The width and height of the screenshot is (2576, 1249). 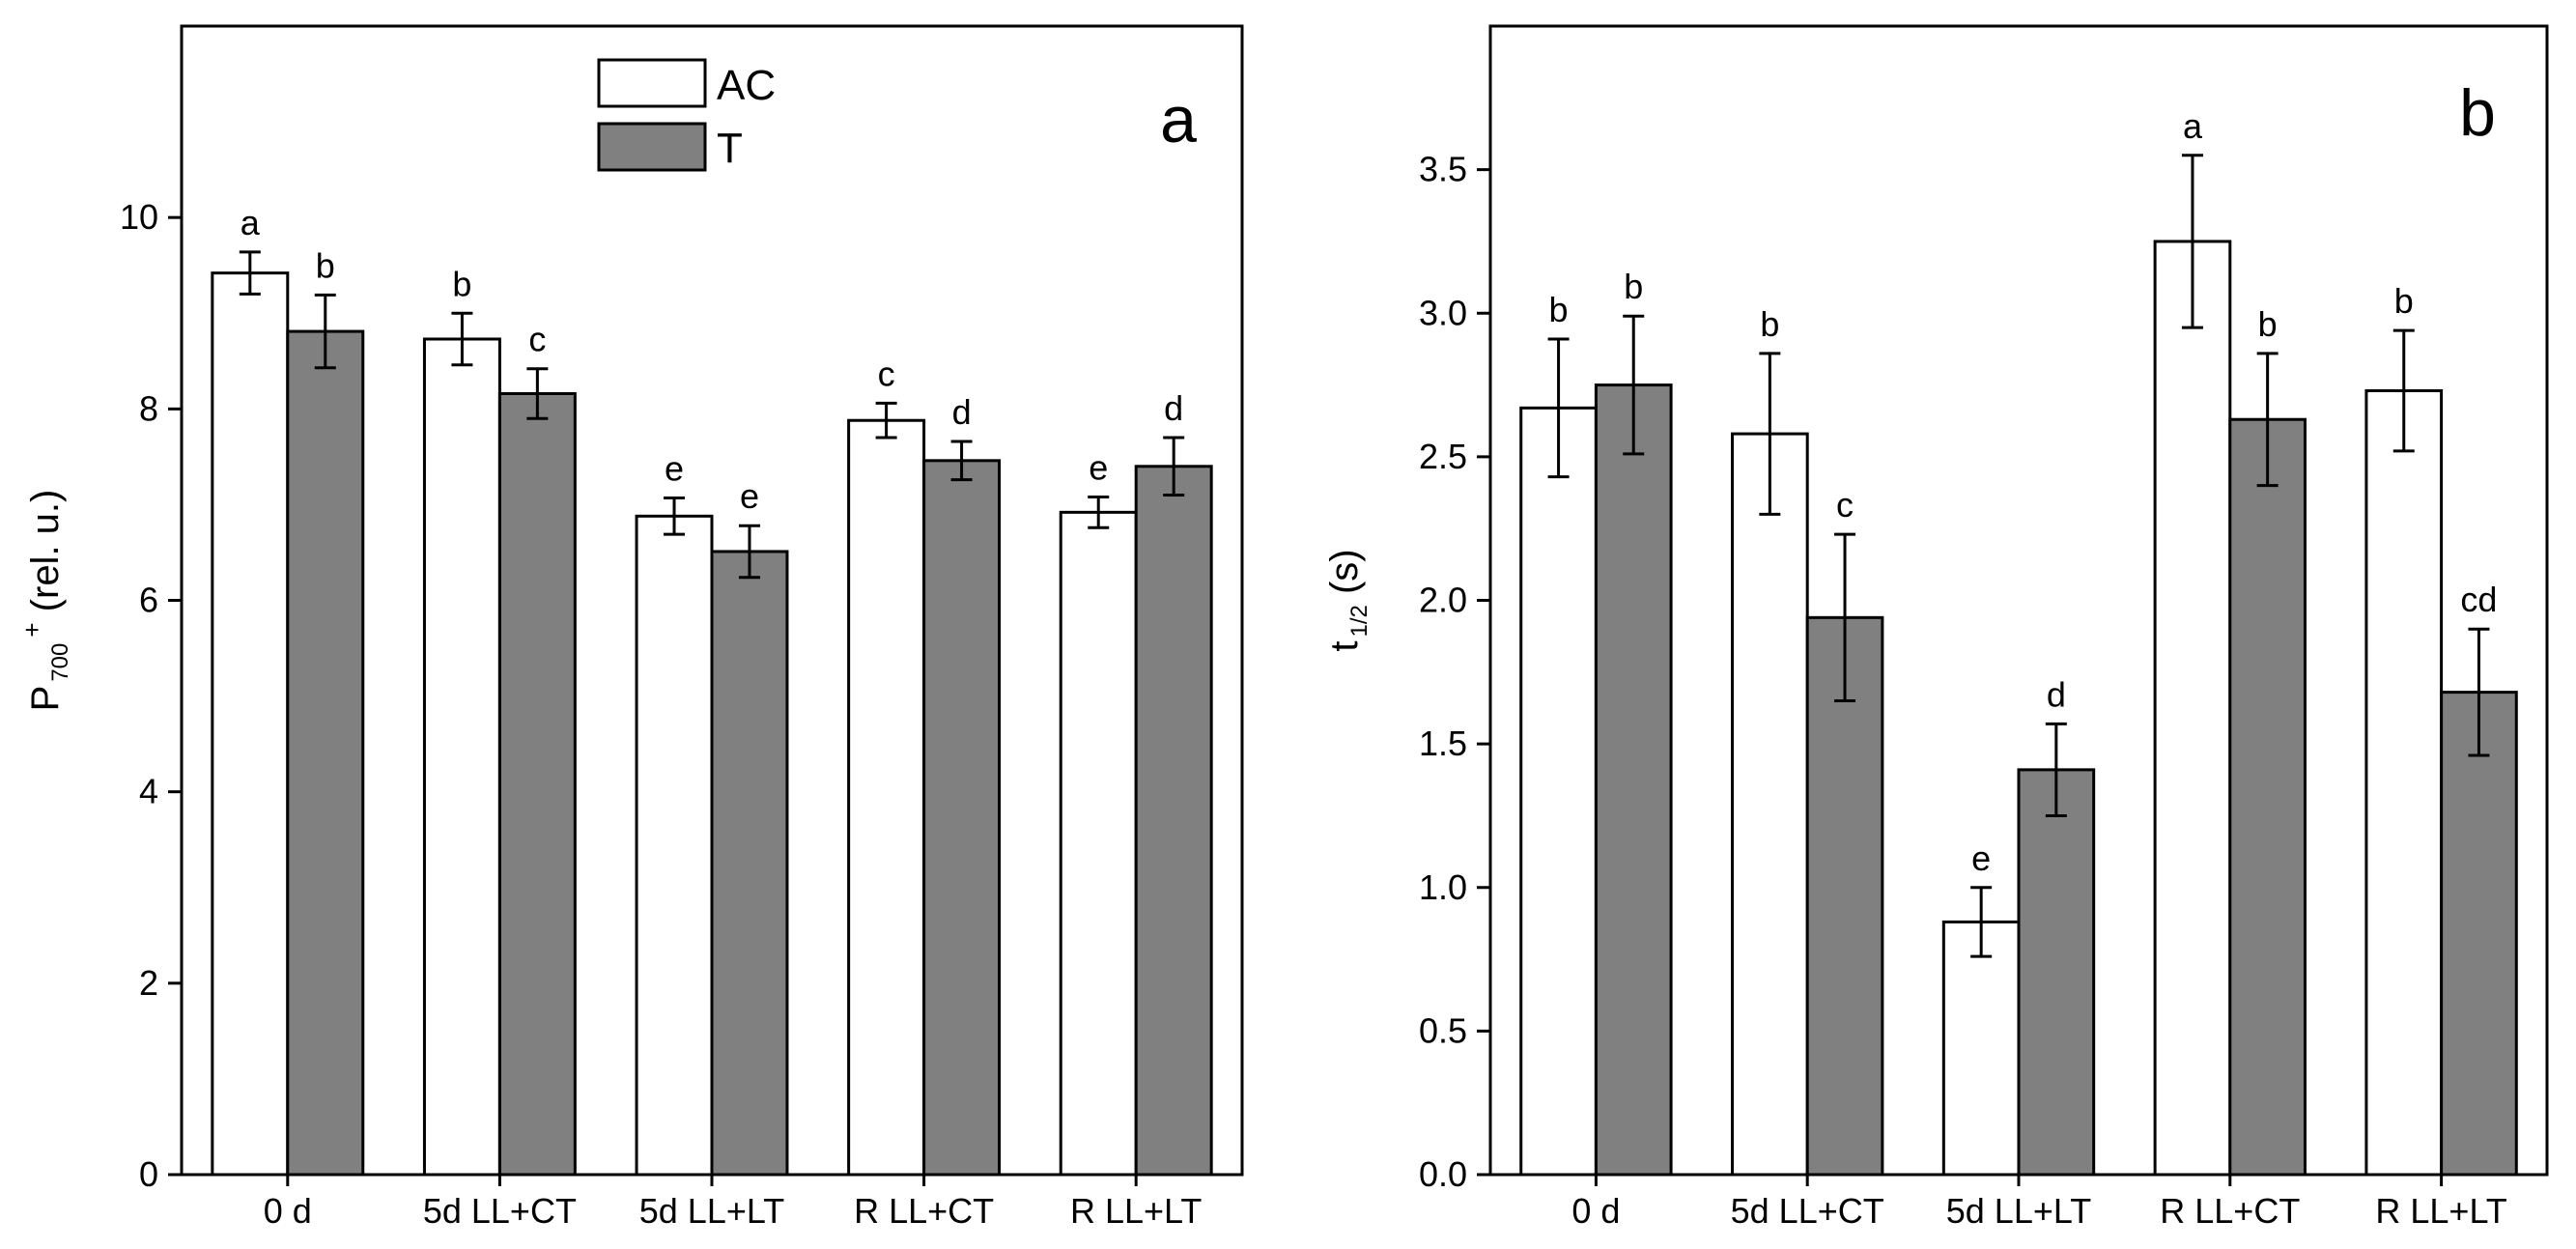 What do you see at coordinates (2477, 113) in the screenshot?
I see `panel-letter: b` at bounding box center [2477, 113].